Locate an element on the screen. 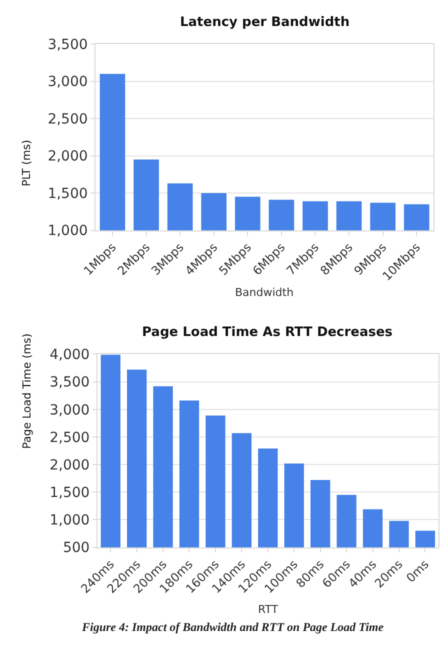 The image size is (445, 648). chart-title: Page Load Time As RTT Decreases is located at coordinates (267, 332).